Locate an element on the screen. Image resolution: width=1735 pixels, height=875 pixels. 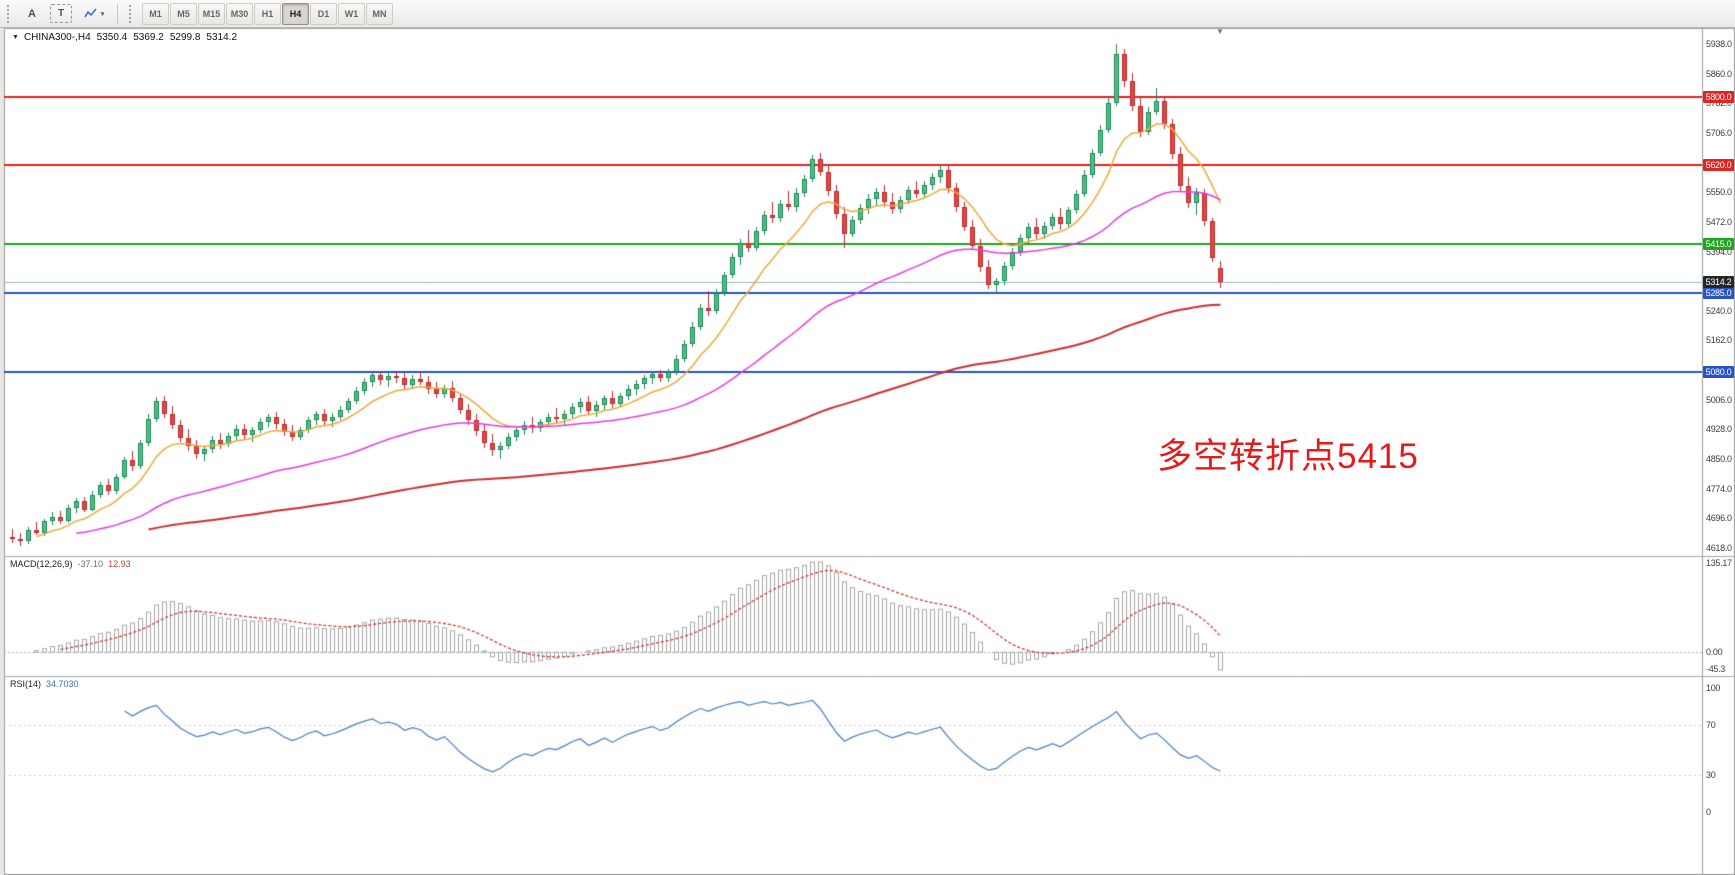
macd-header: MACD(12,26,9) -37.10 12.93 is located at coordinates (70, 564).